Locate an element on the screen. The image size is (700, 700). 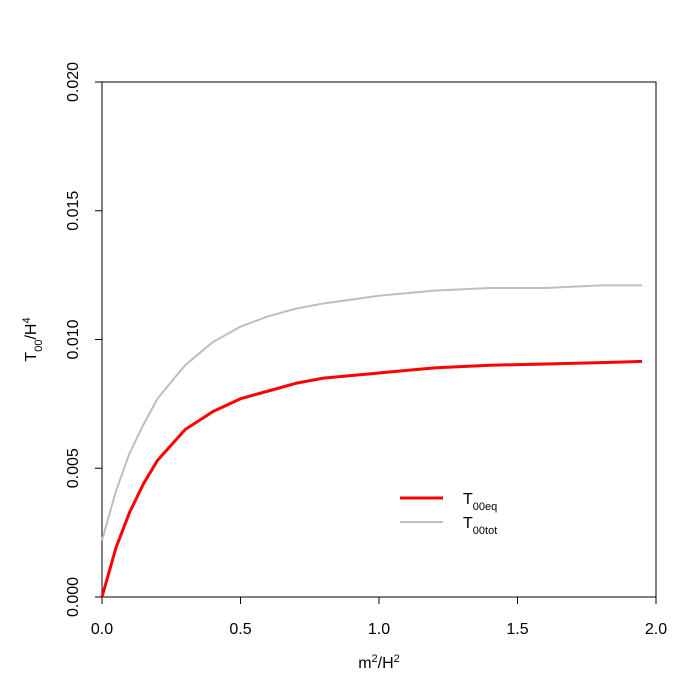
x-axis-label: m2/H2 is located at coordinates (379, 662).